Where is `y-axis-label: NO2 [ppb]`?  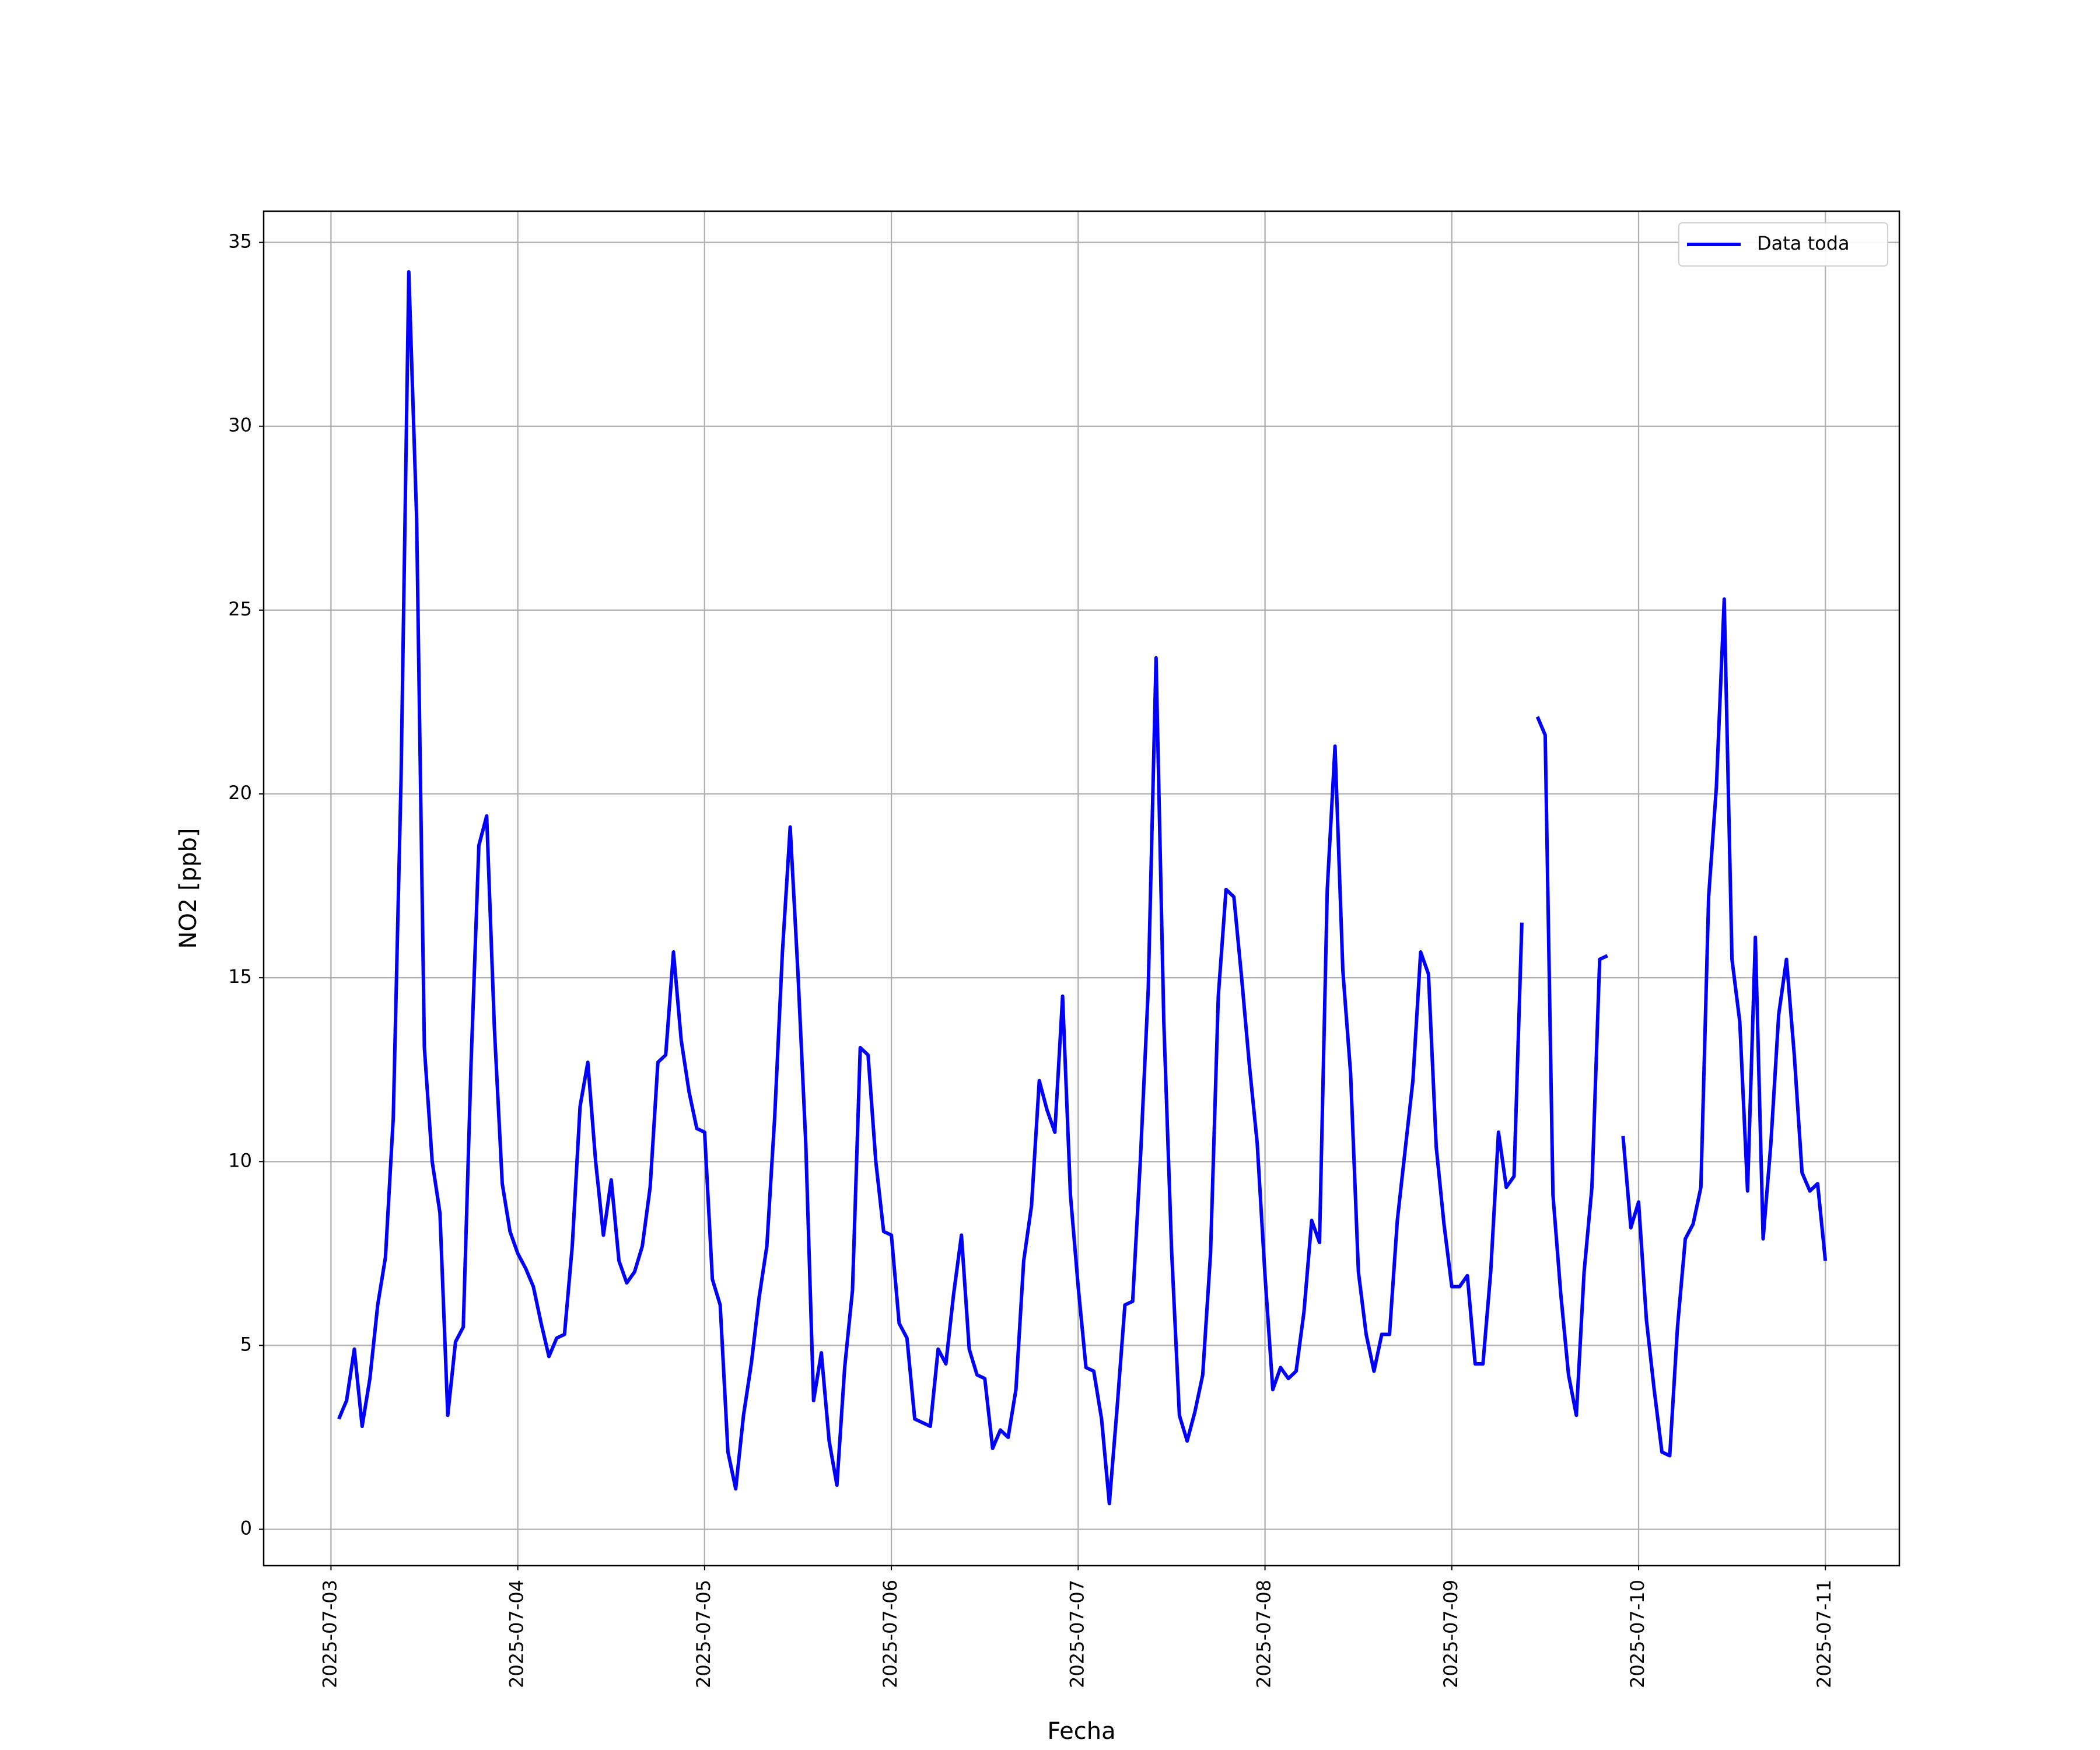 y-axis-label: NO2 [ppb] is located at coordinates (188, 888).